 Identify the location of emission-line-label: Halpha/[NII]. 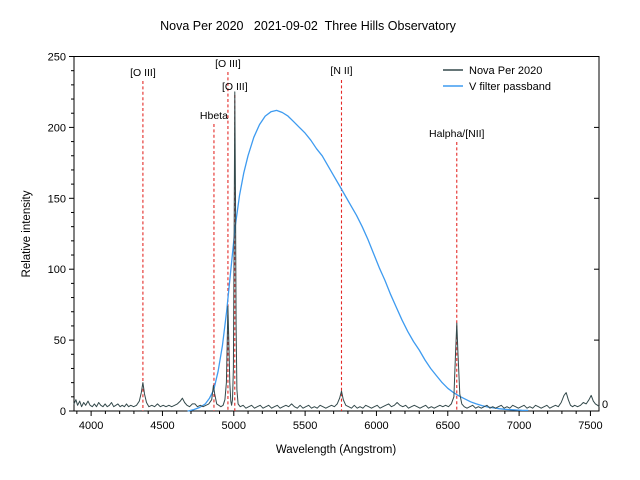
(457, 134).